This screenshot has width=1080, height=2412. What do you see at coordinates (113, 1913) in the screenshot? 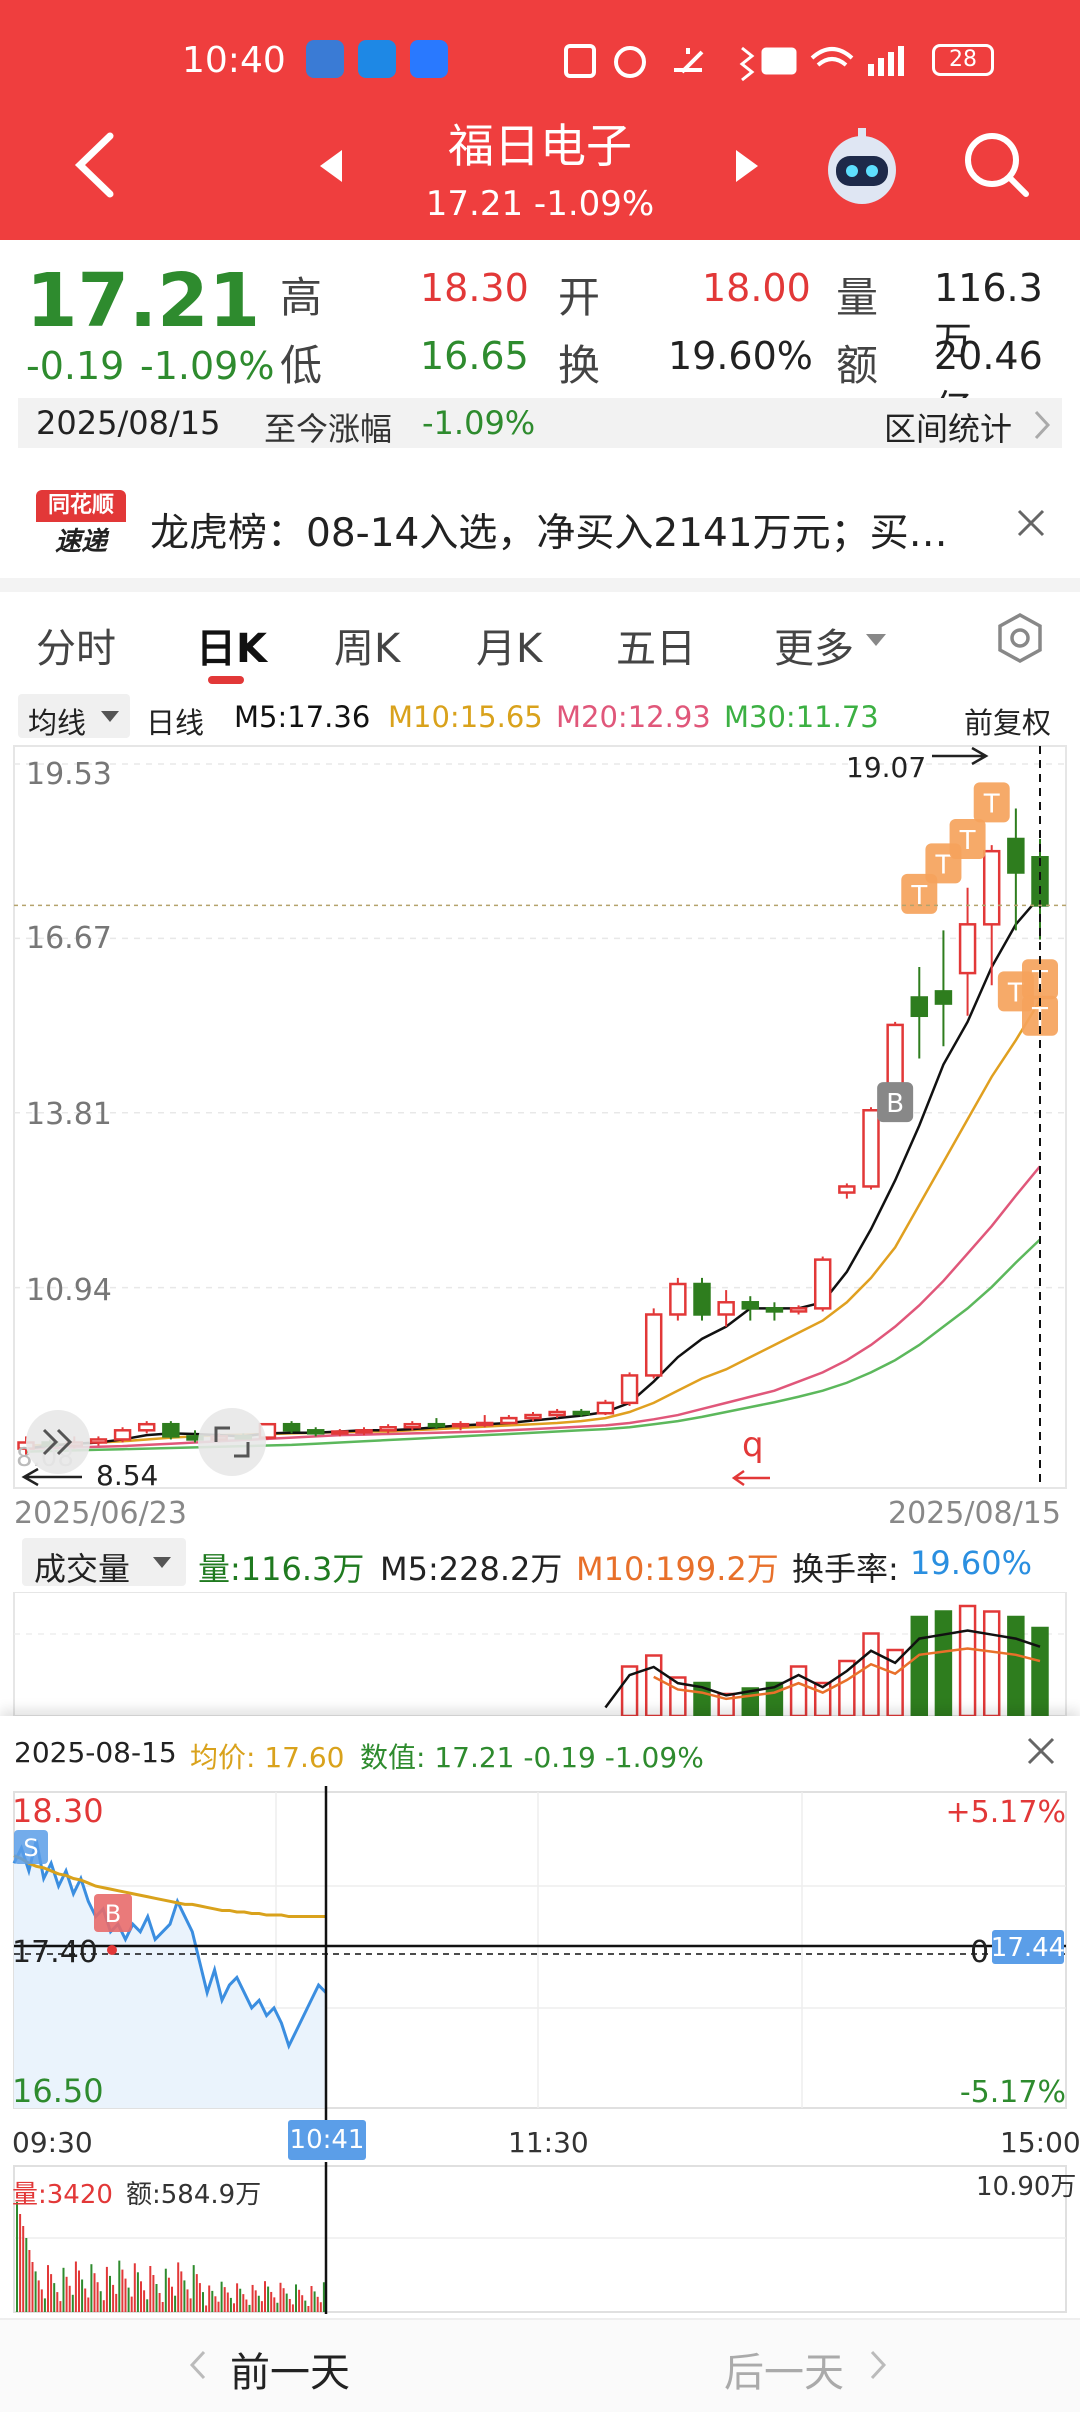
I see `buy-marker` at bounding box center [113, 1913].